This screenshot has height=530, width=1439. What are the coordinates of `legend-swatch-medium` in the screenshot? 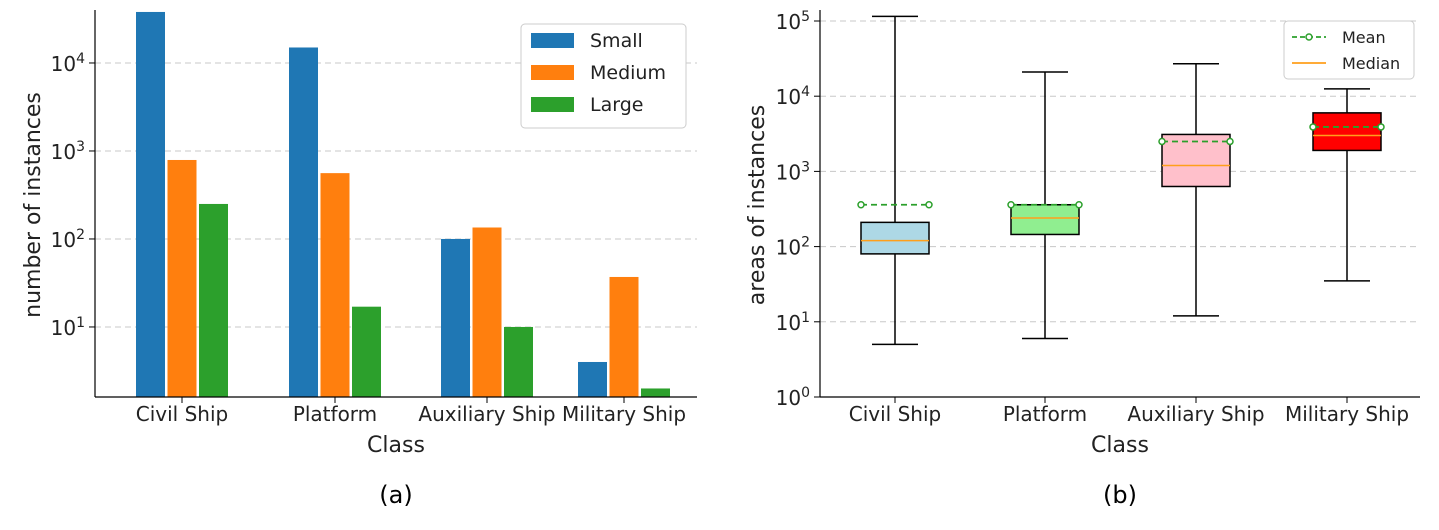 It's located at (552, 72).